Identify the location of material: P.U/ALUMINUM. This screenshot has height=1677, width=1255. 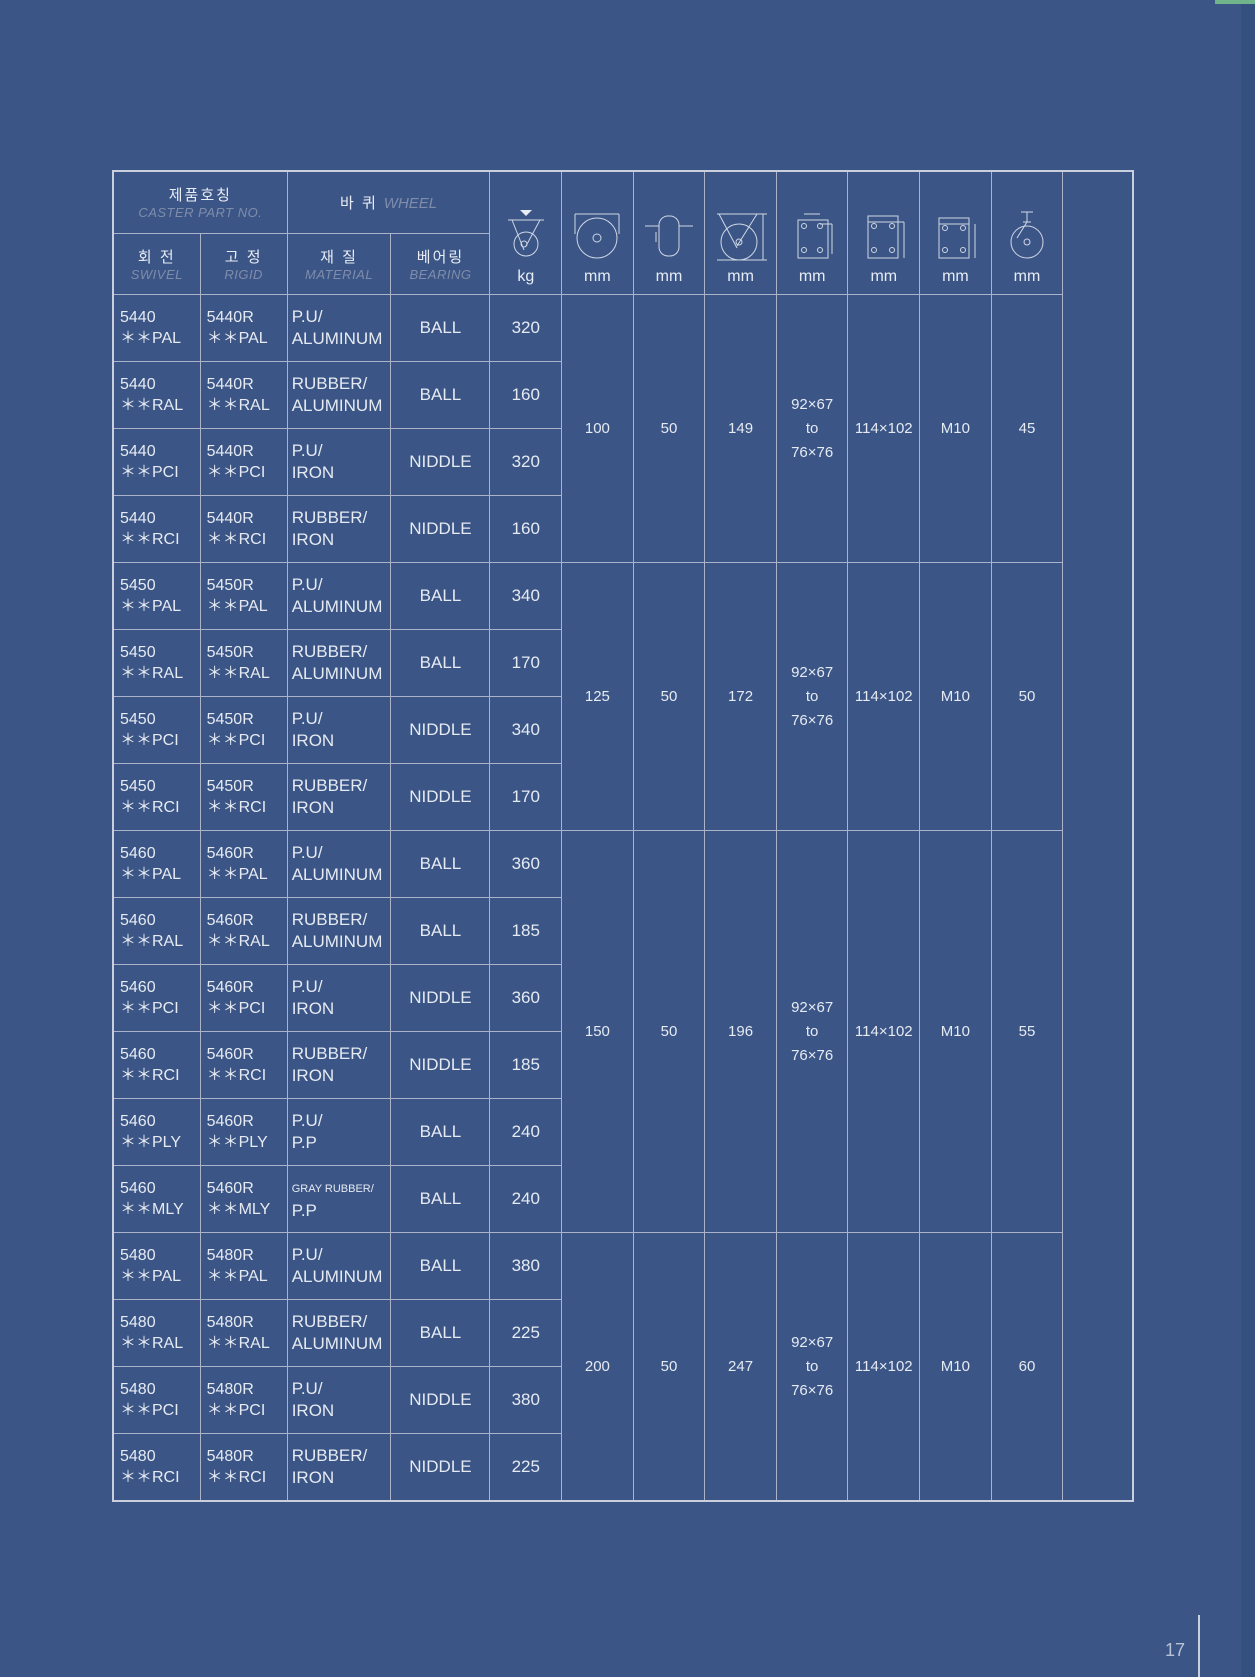
(339, 1266).